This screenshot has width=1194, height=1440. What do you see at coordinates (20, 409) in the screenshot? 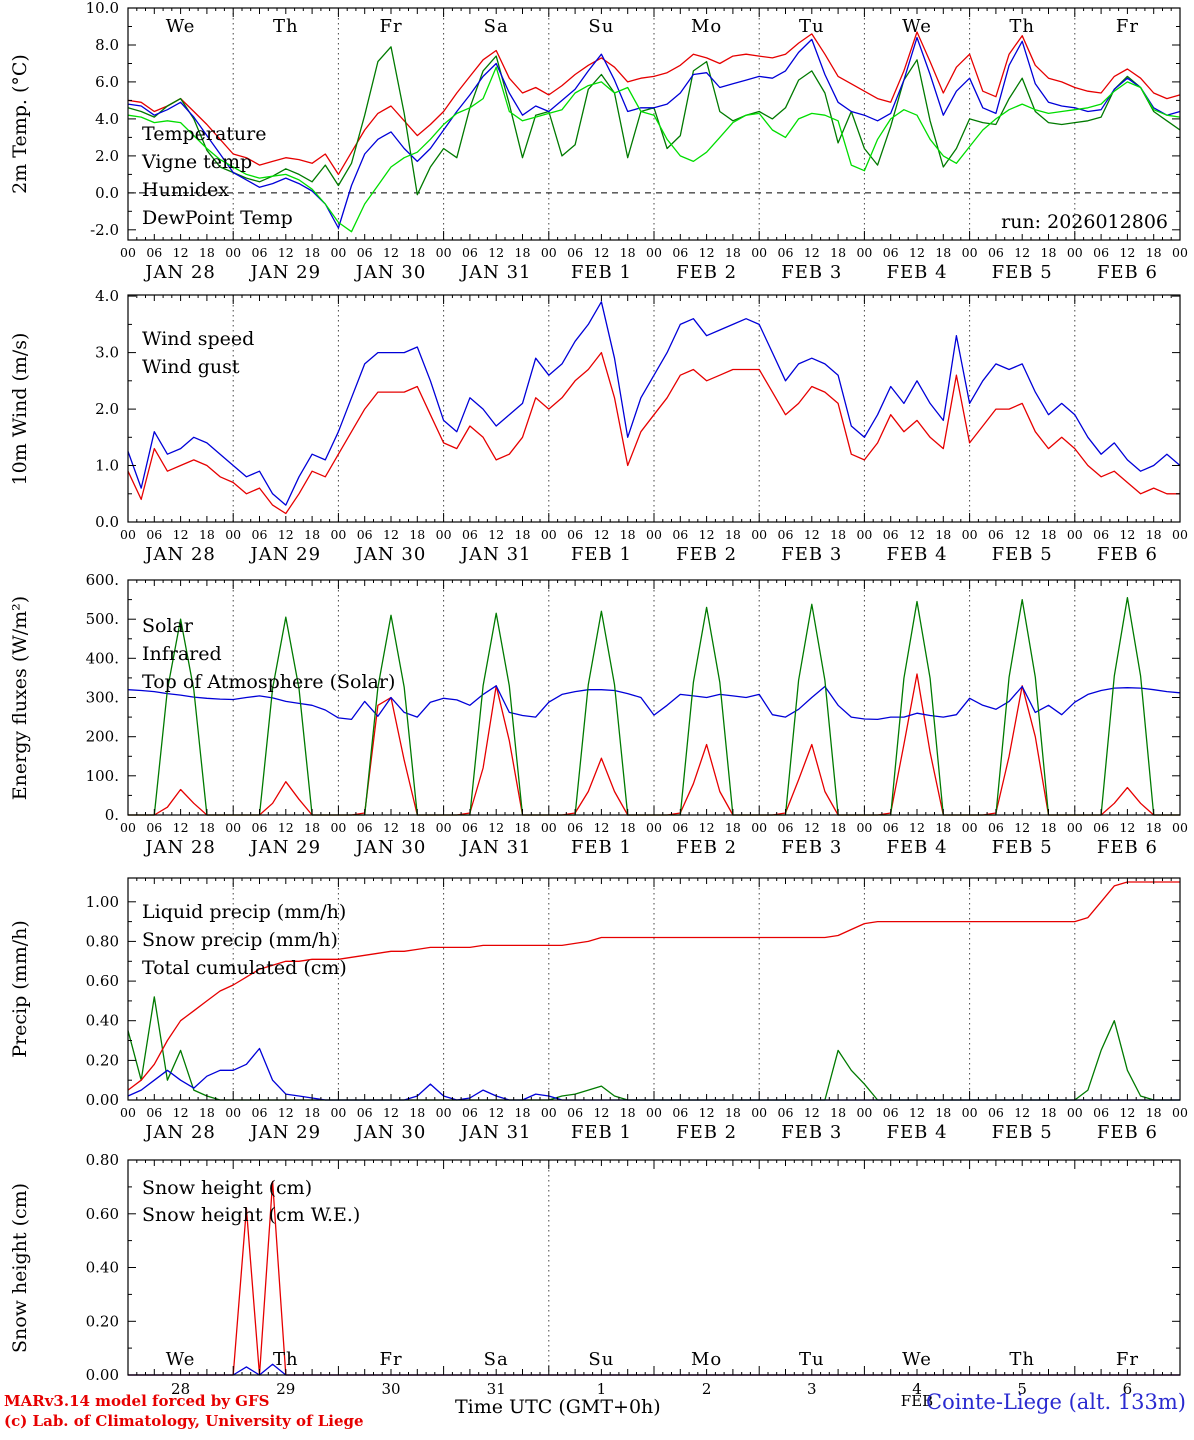
I see `y-axis-label: 10m Wind (m/s)` at bounding box center [20, 409].